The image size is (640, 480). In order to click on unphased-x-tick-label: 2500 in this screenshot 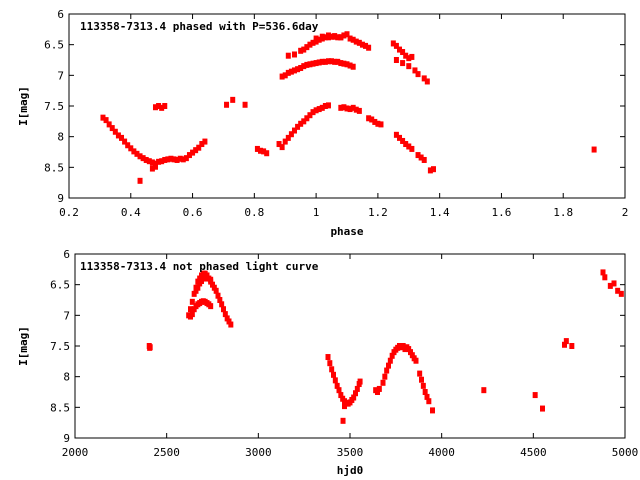, I will do `click(166, 452)`.